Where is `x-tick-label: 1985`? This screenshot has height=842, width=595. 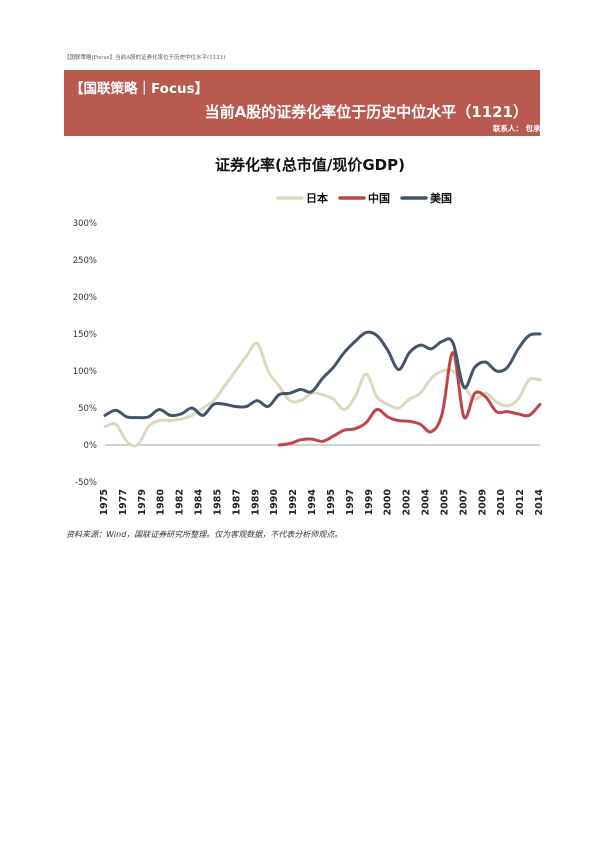
x-tick-label: 1985 is located at coordinates (217, 502).